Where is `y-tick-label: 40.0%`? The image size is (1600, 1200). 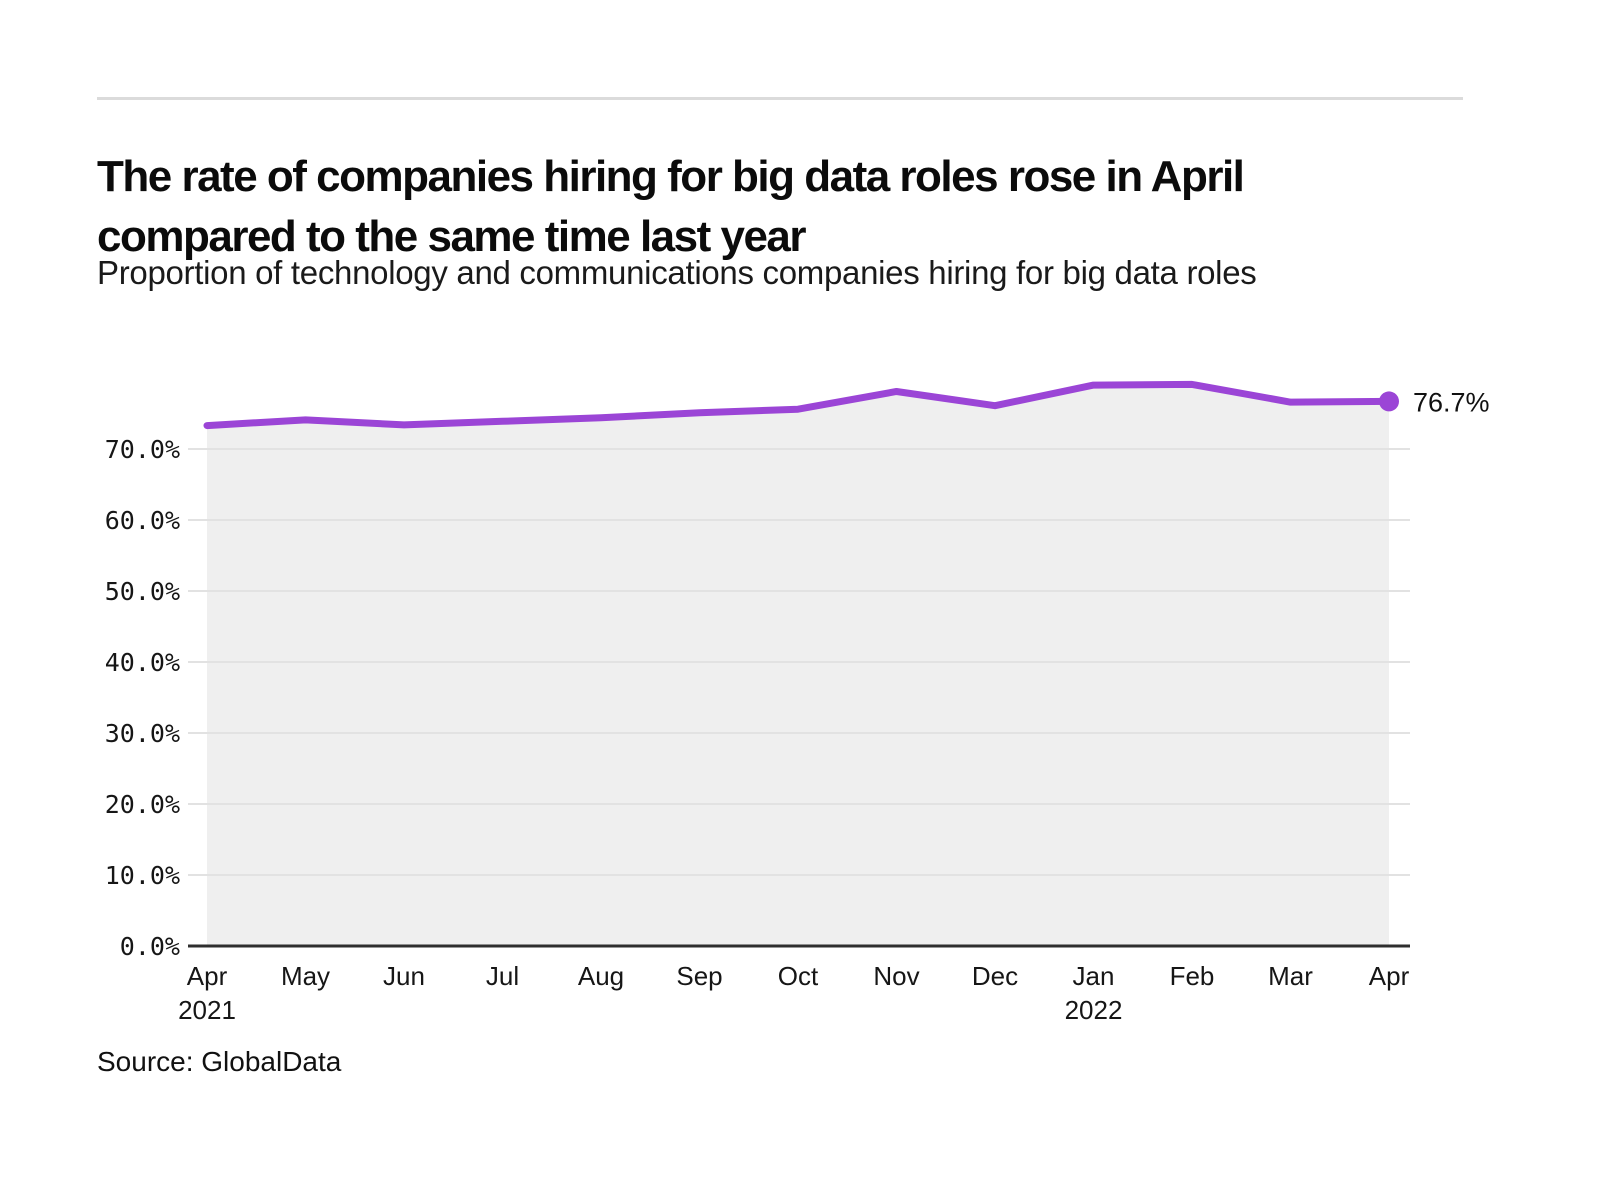 y-tick-label: 40.0% is located at coordinates (142, 662).